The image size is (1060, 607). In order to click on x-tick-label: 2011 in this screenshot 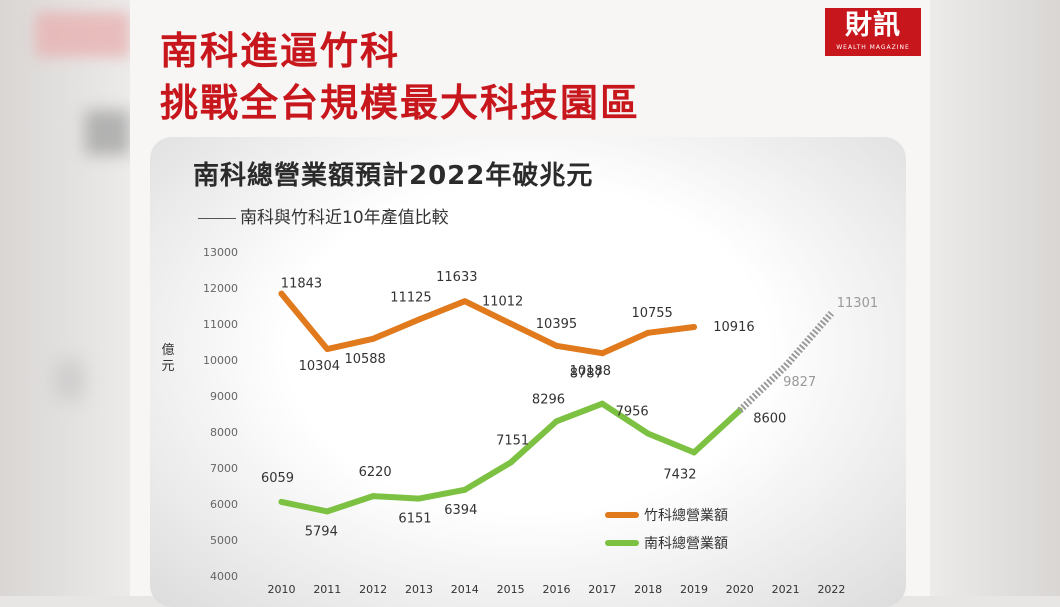, I will do `click(327, 589)`.